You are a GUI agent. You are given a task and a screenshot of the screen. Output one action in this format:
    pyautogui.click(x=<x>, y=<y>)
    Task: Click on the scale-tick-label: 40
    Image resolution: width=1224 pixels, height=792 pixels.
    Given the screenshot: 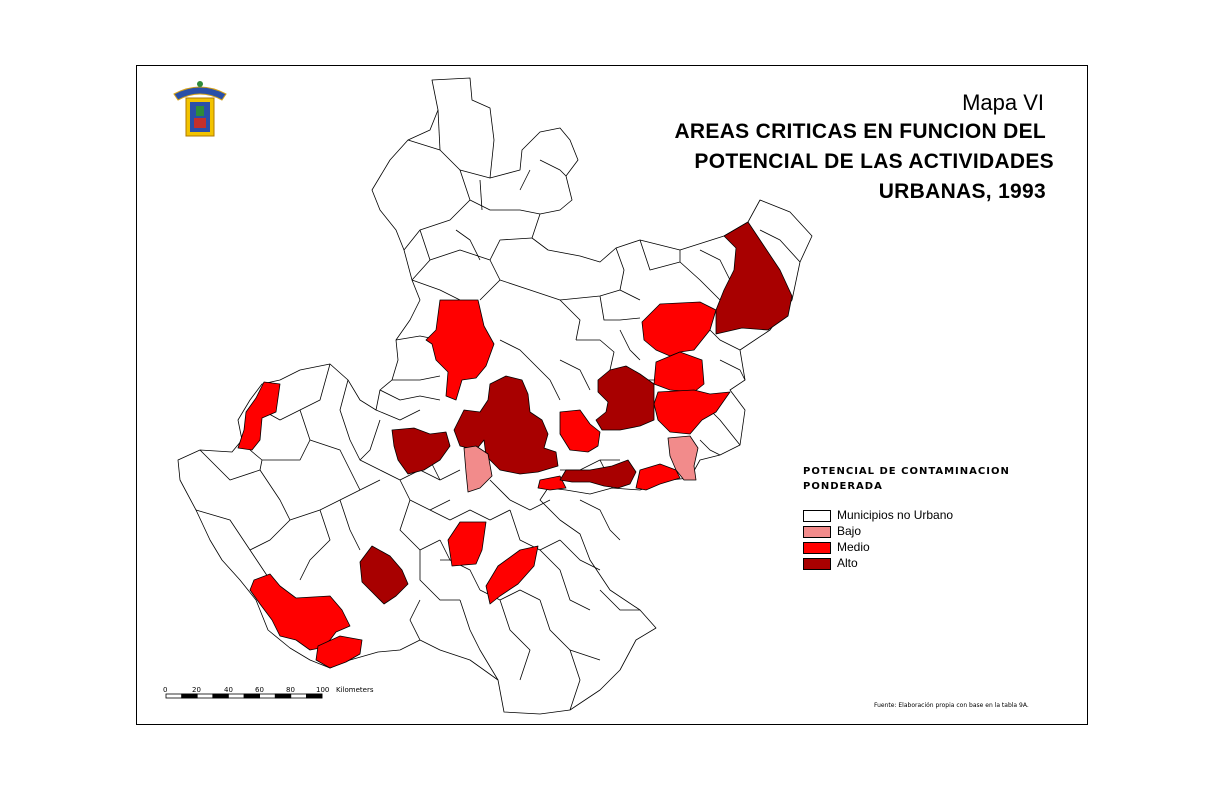 What is the action you would take?
    pyautogui.click(x=228, y=690)
    